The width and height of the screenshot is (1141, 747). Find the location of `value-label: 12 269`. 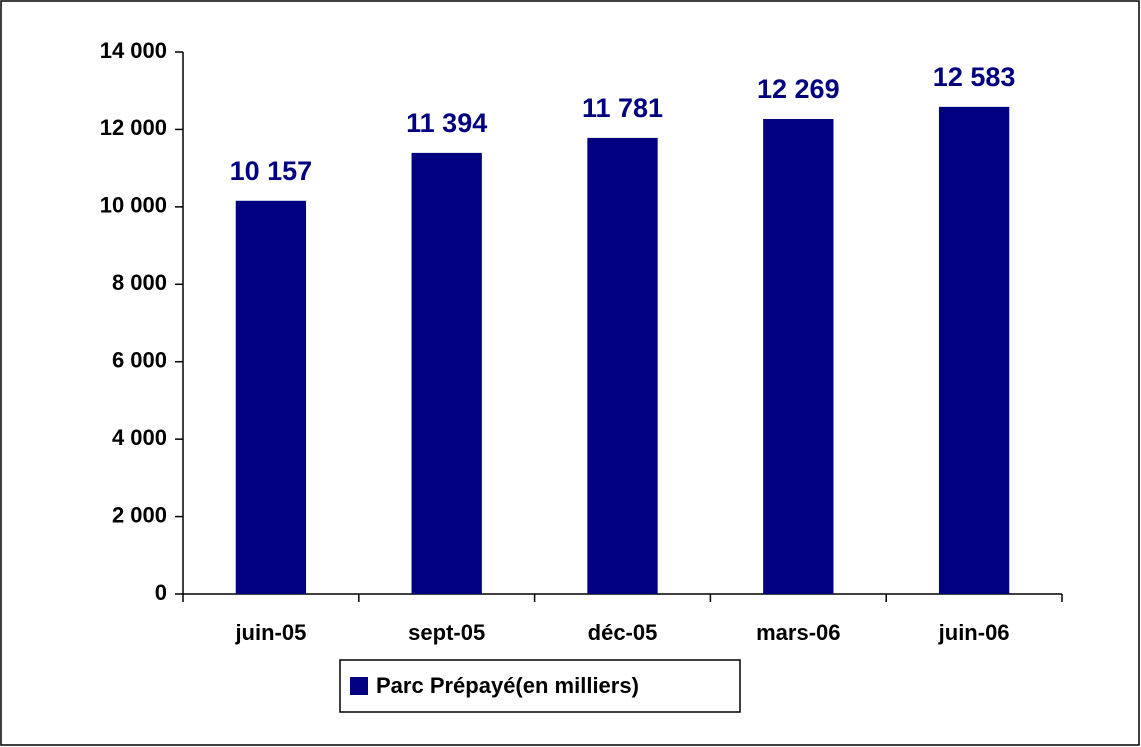

value-label: 12 269 is located at coordinates (798, 89).